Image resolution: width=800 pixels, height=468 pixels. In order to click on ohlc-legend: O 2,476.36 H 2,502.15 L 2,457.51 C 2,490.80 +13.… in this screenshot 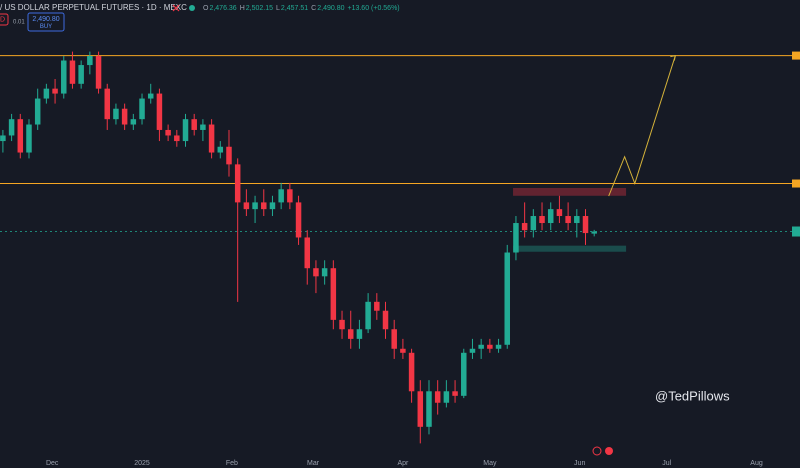, I will do `click(301, 8)`.